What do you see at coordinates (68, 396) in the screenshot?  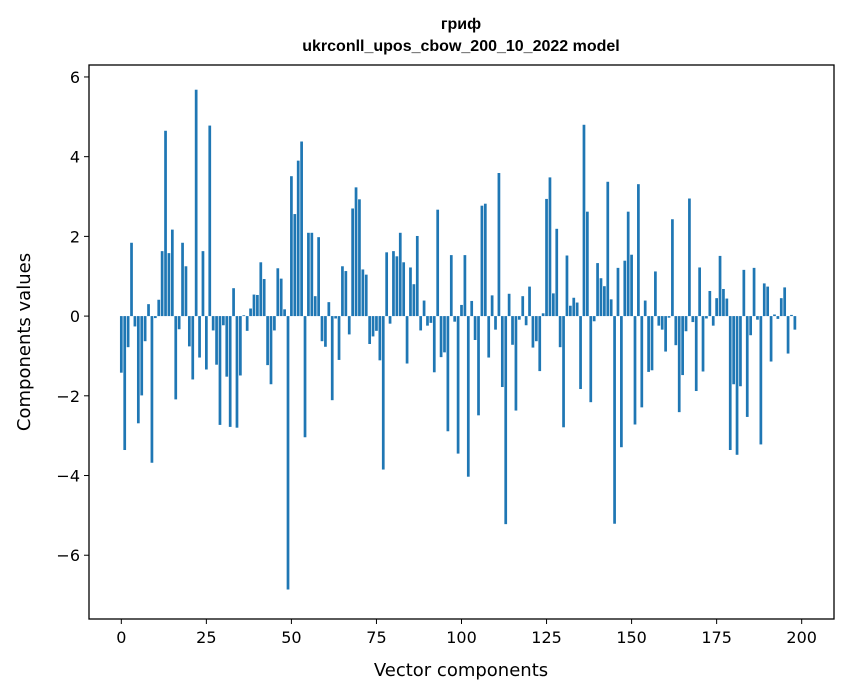 I see `y-tick-label: −2` at bounding box center [68, 396].